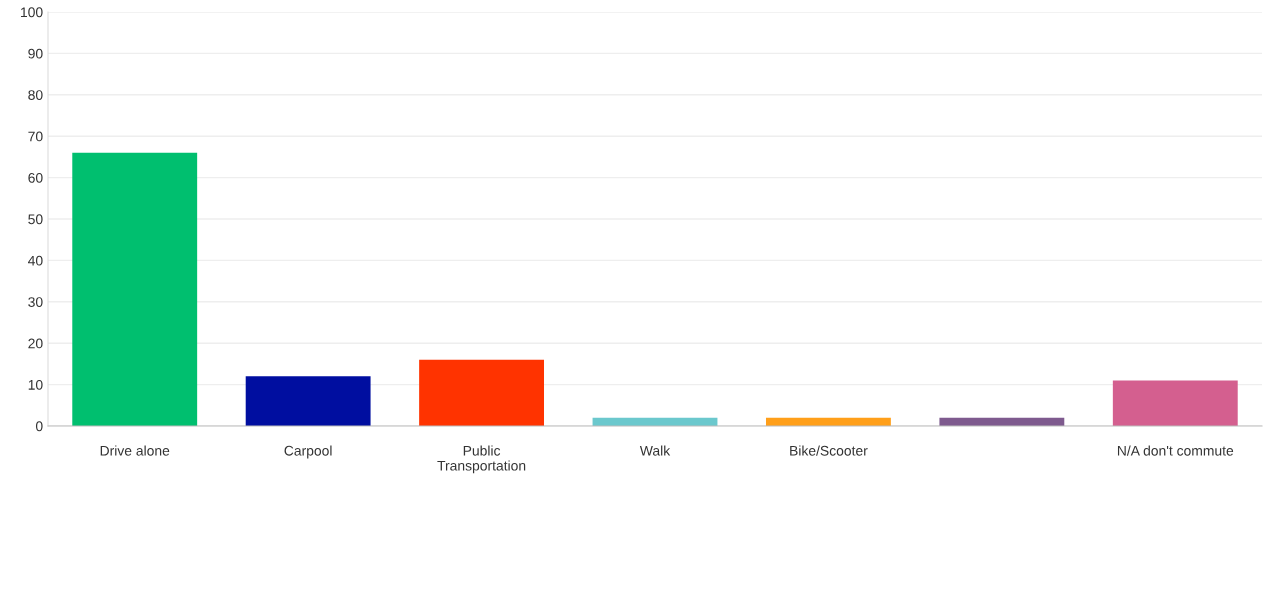 The width and height of the screenshot is (1272, 595). I want to click on y-tick-label: 90, so click(35, 53).